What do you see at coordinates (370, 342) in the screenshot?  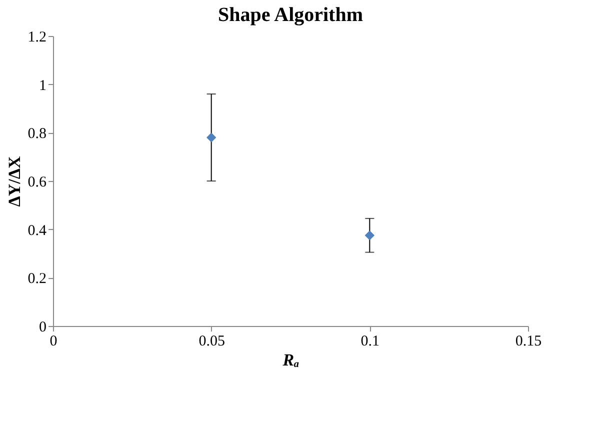 I see `x-tick-label: 0.1` at bounding box center [370, 342].